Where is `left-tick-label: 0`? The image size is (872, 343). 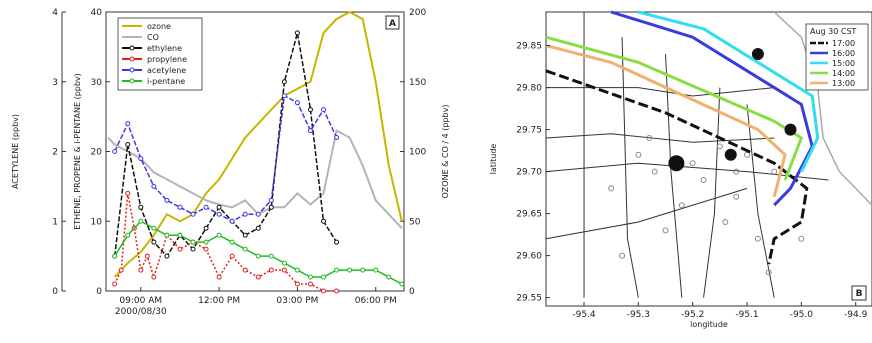 left-tick-label: 0 is located at coordinates (99, 292).